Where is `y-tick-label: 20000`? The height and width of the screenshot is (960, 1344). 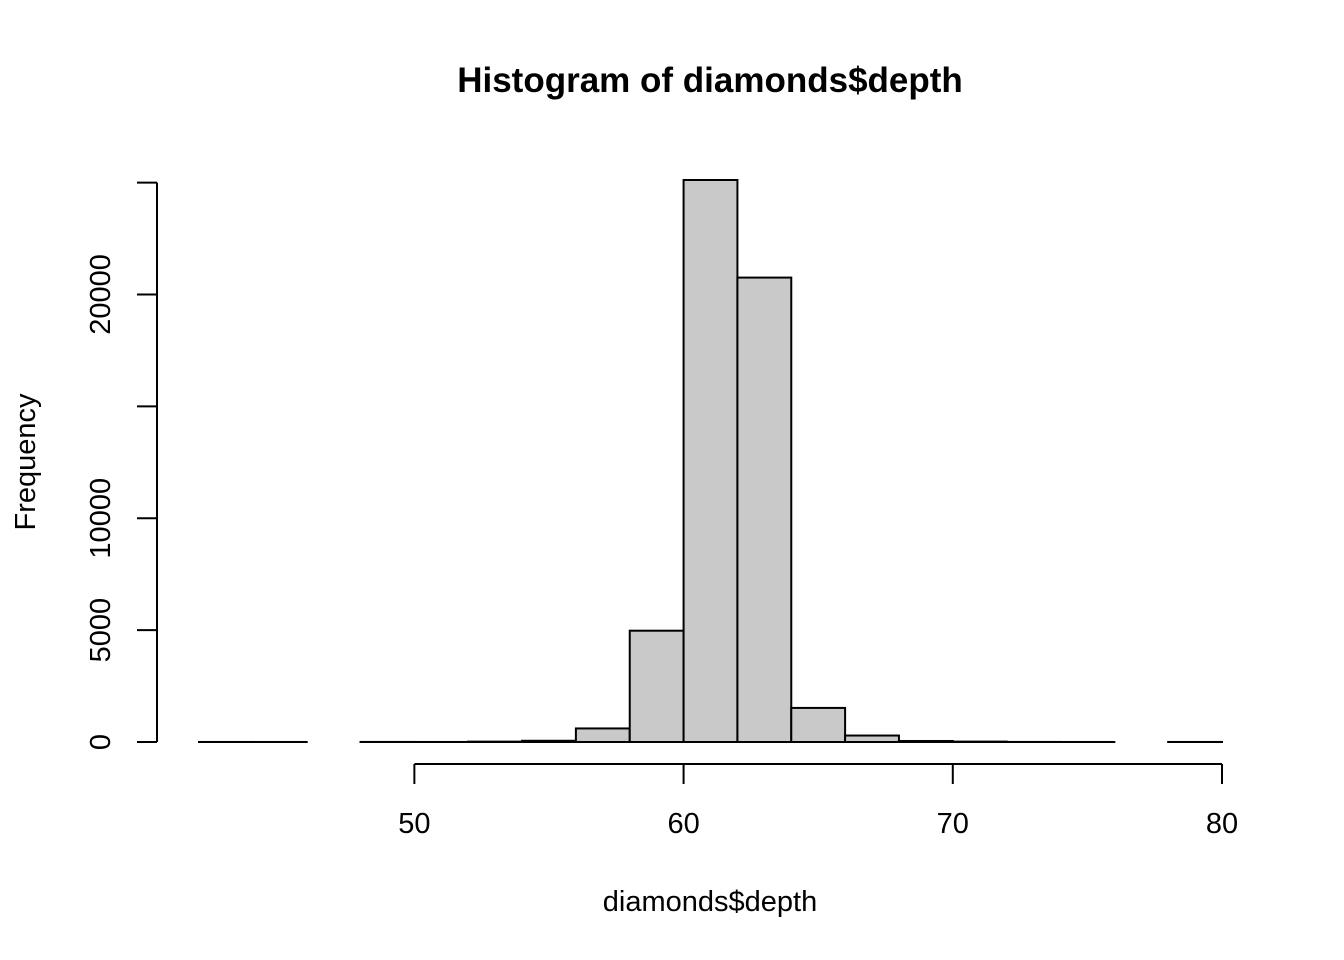 y-tick-label: 20000 is located at coordinates (101, 294).